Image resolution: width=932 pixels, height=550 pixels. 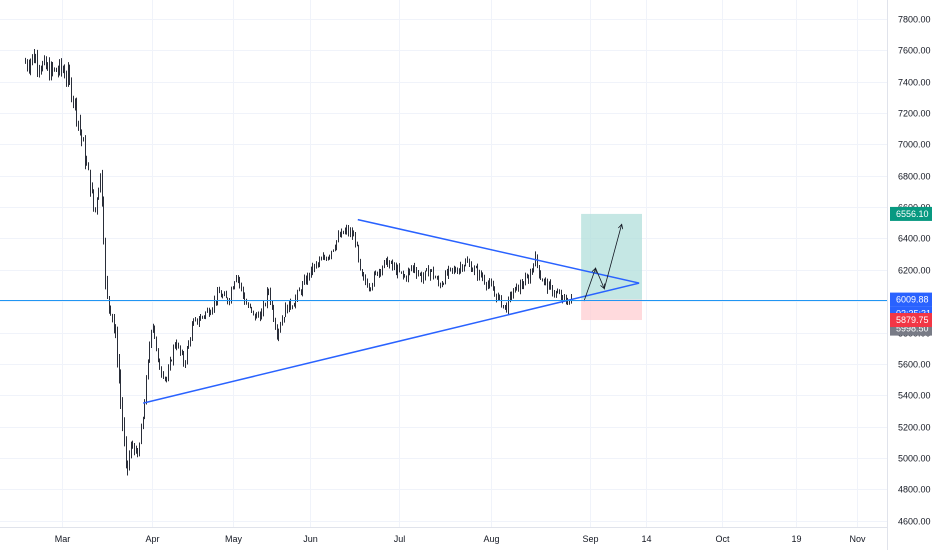 What do you see at coordinates (603, 263) in the screenshot?
I see `projection-path` at bounding box center [603, 263].